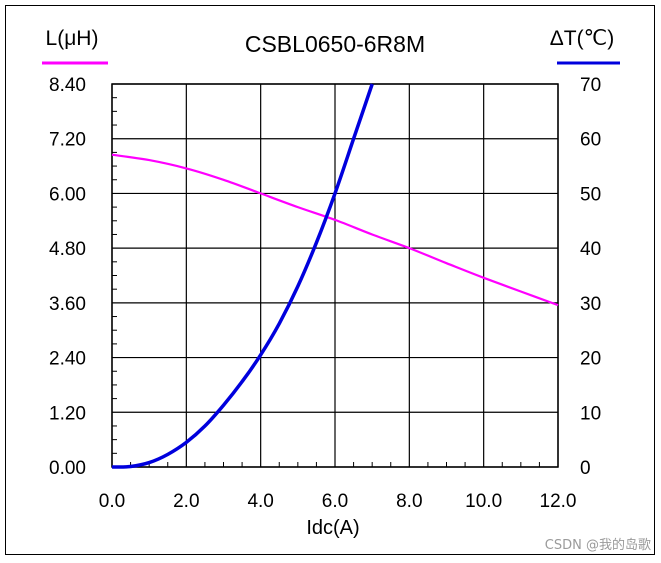  Describe the element at coordinates (332, 528) in the screenshot. I see `x-axis-label: Idc(A)` at that location.